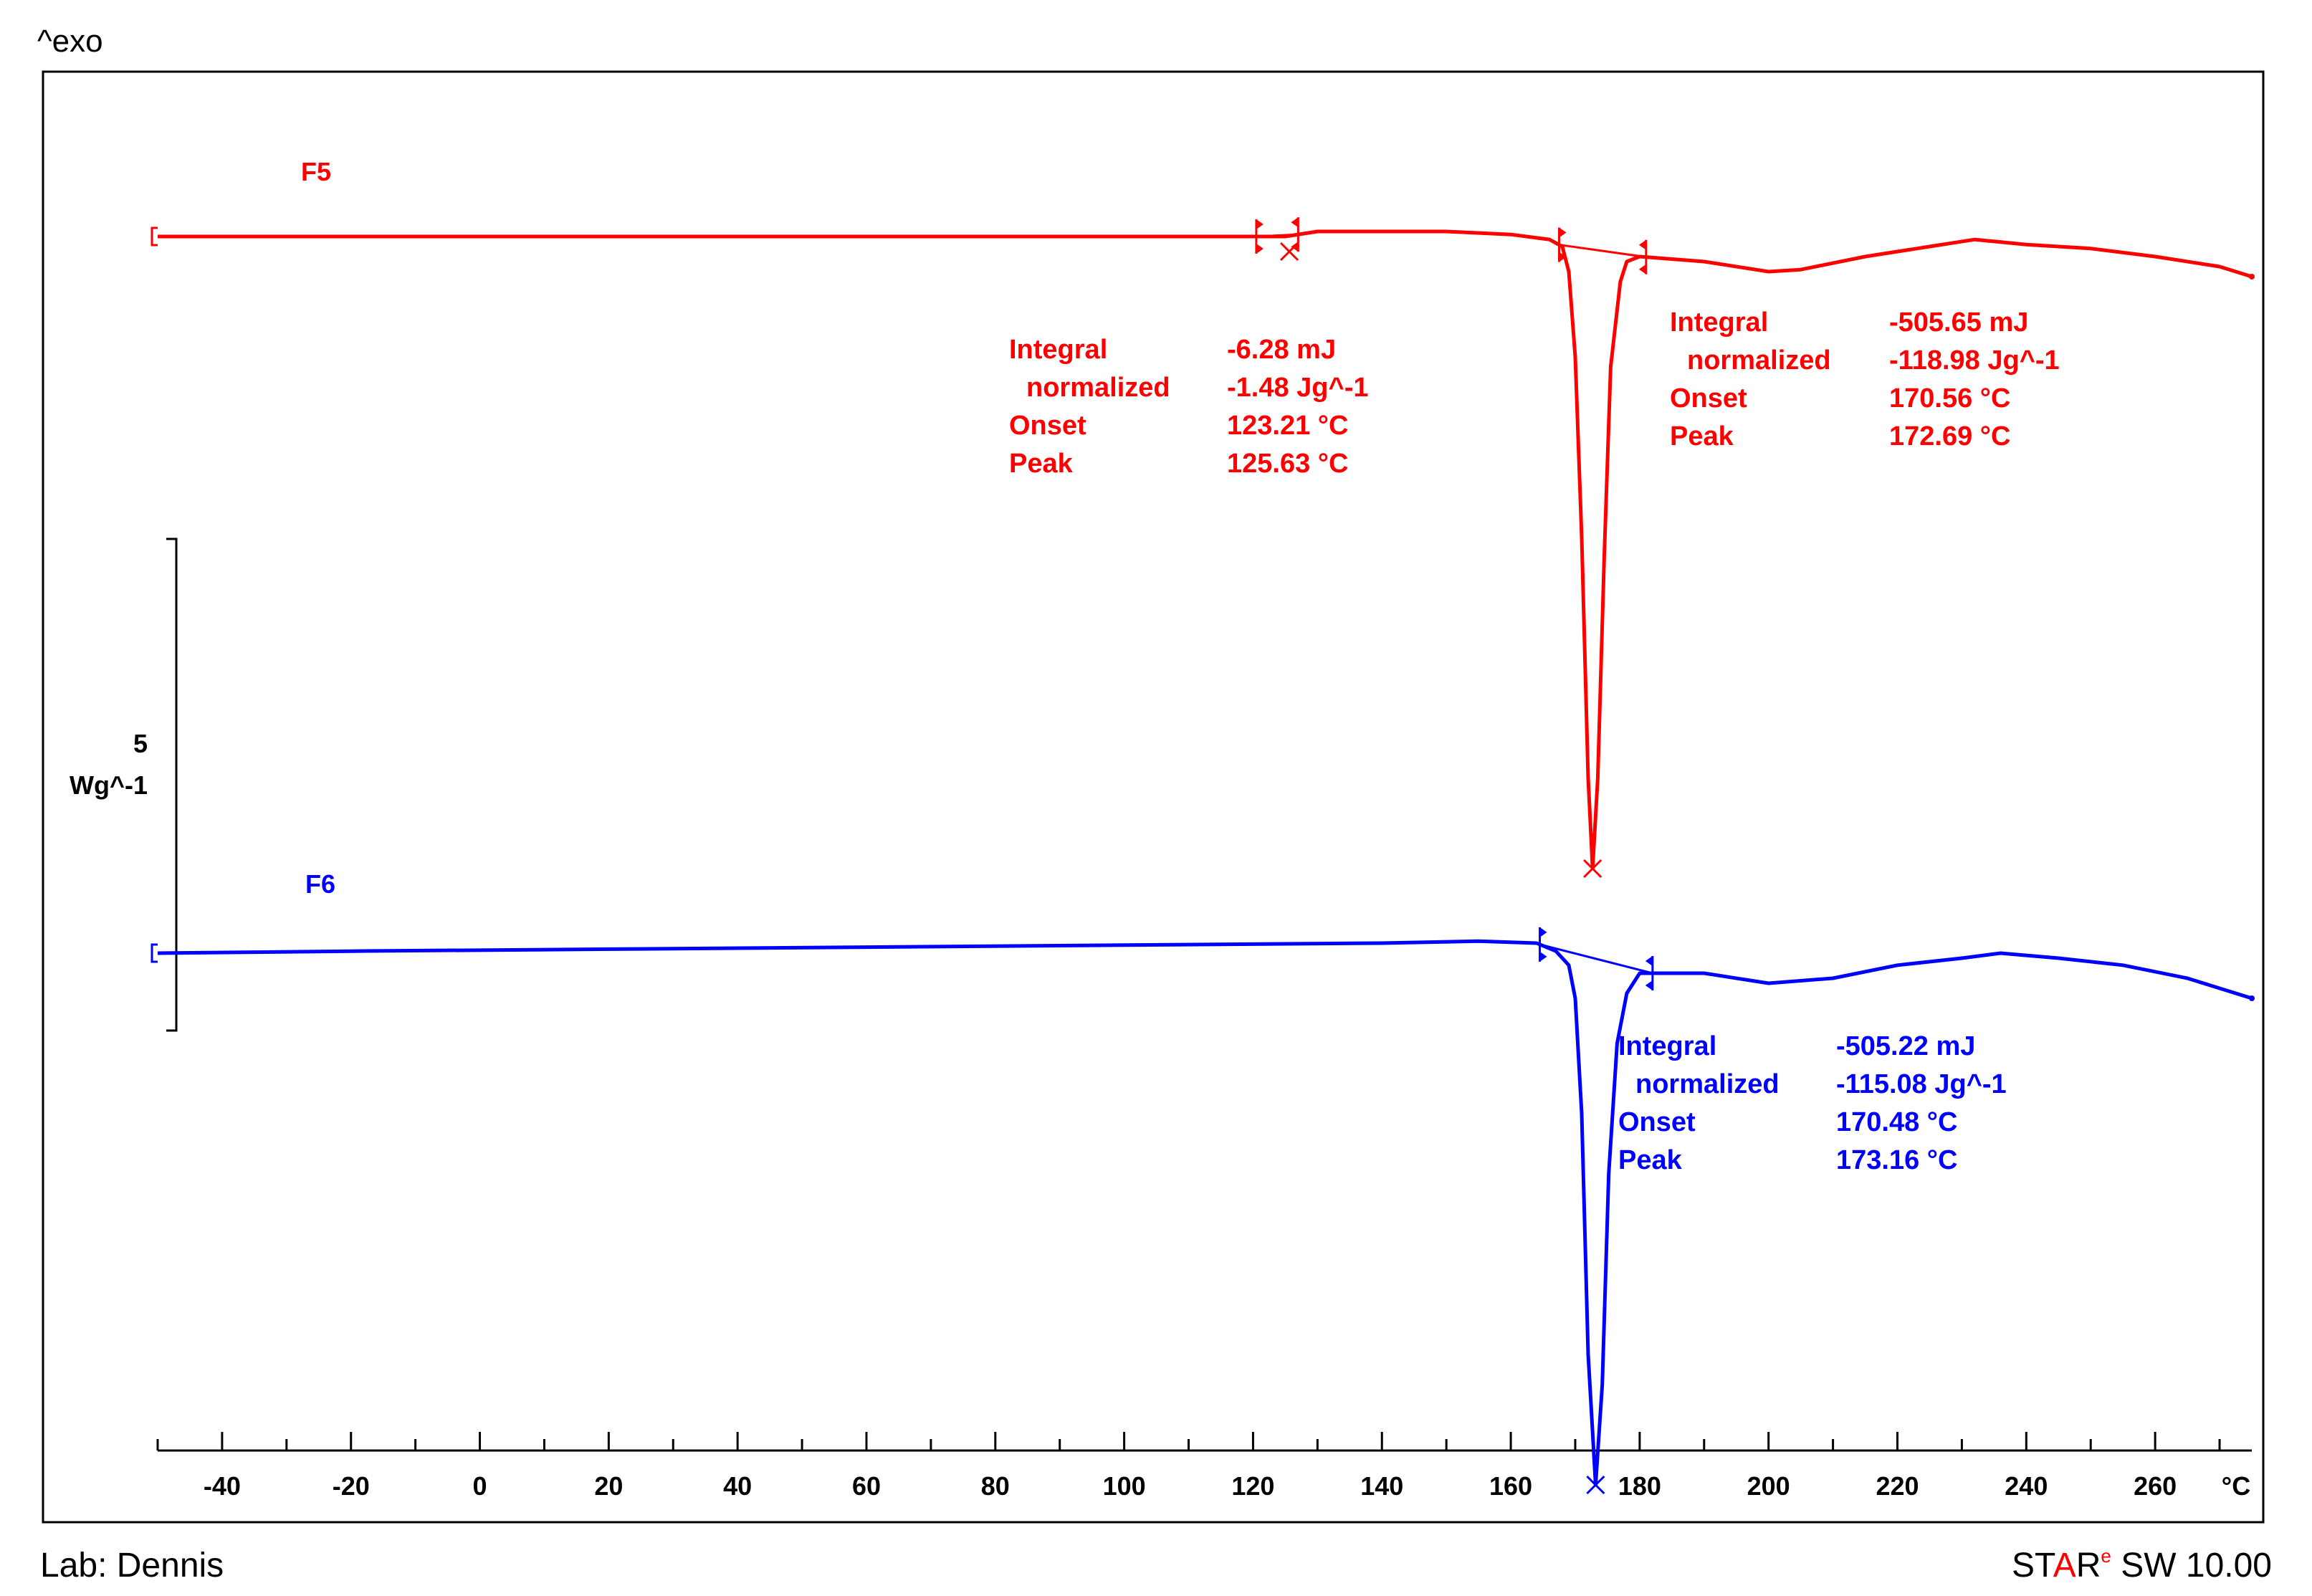 The width and height of the screenshot is (2312, 1596). I want to click on series-label-f5: F5, so click(316, 172).